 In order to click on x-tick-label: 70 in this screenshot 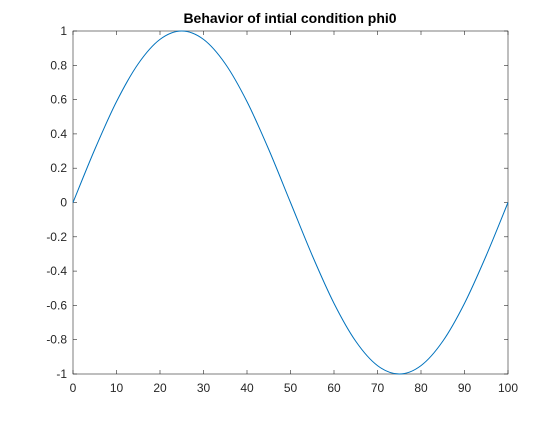, I will do `click(378, 388)`.